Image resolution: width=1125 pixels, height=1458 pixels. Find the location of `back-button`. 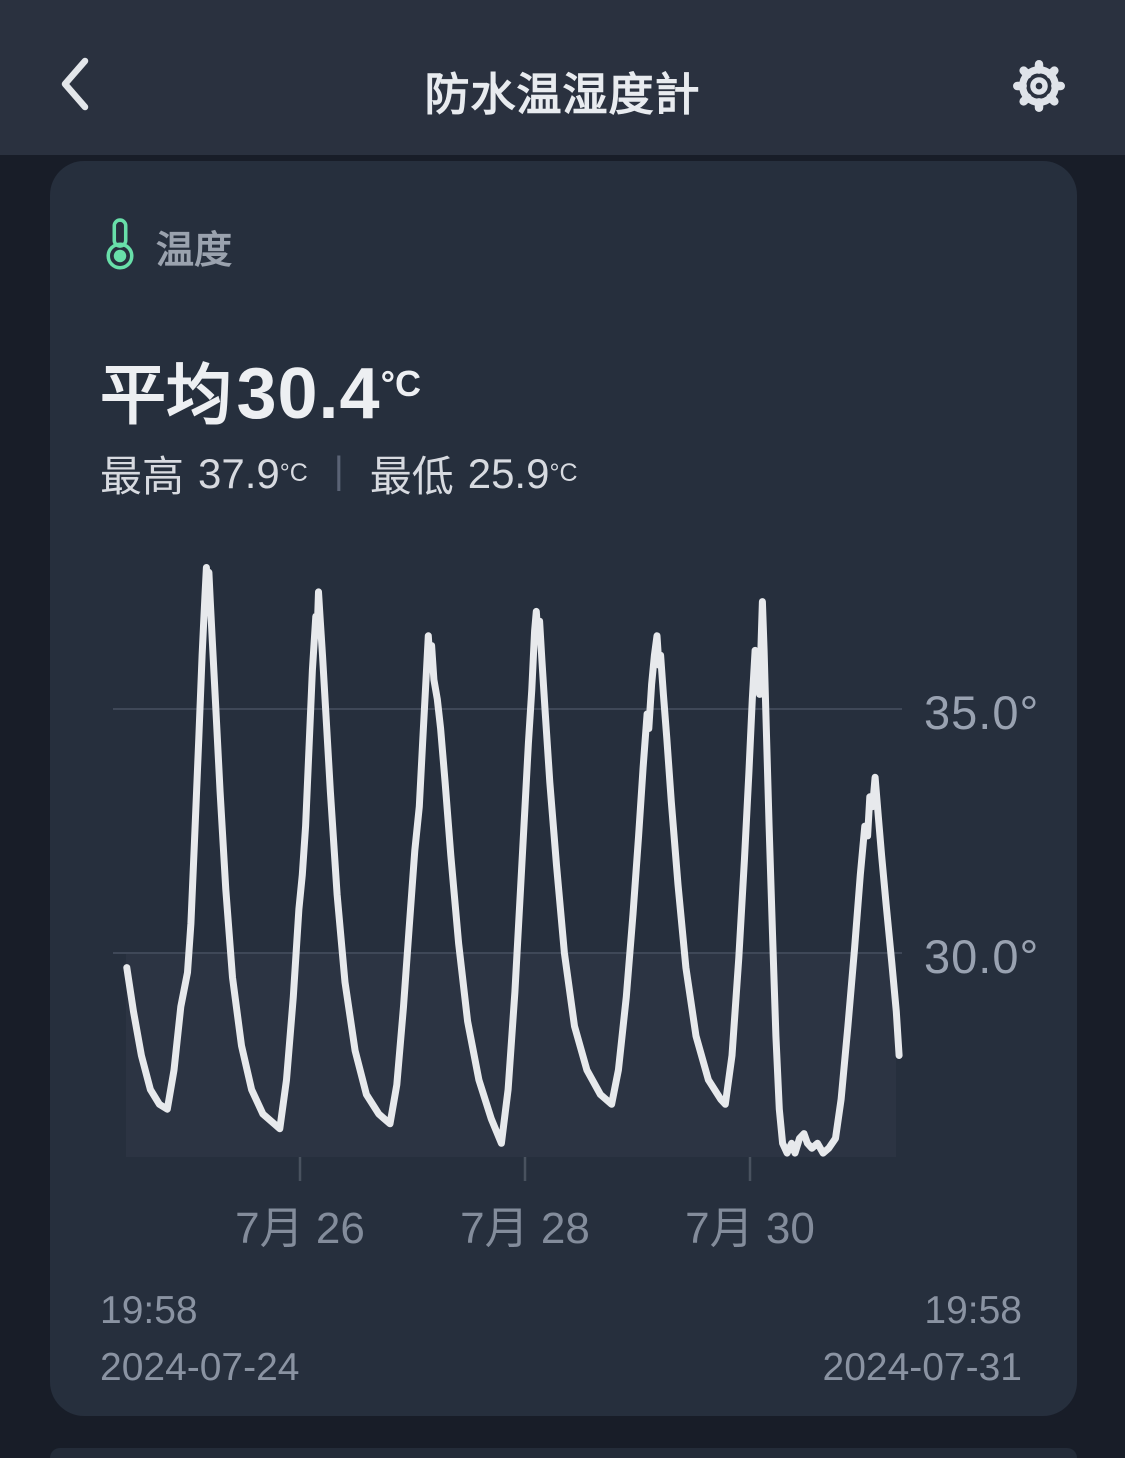

back-button is located at coordinates (75, 86).